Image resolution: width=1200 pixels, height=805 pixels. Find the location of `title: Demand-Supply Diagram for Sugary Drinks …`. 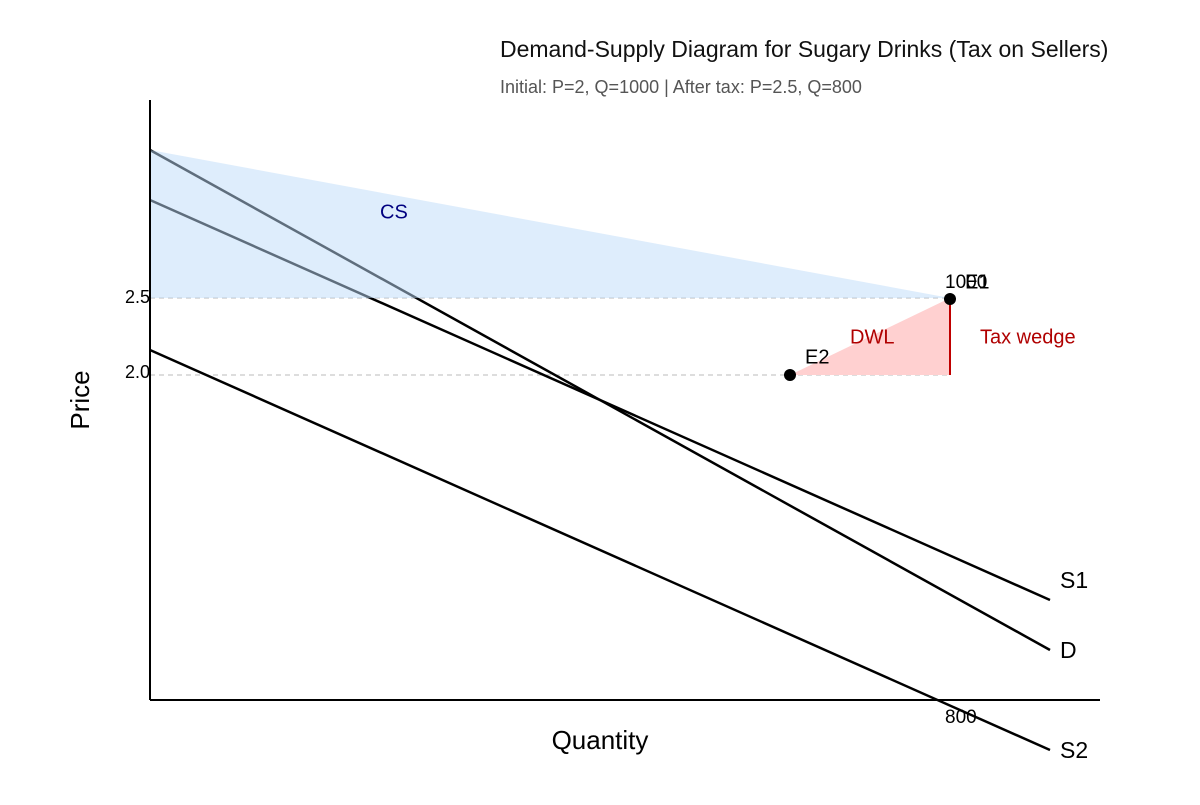

title: Demand-Supply Diagram for Sugary Drinks … is located at coordinates (804, 49).